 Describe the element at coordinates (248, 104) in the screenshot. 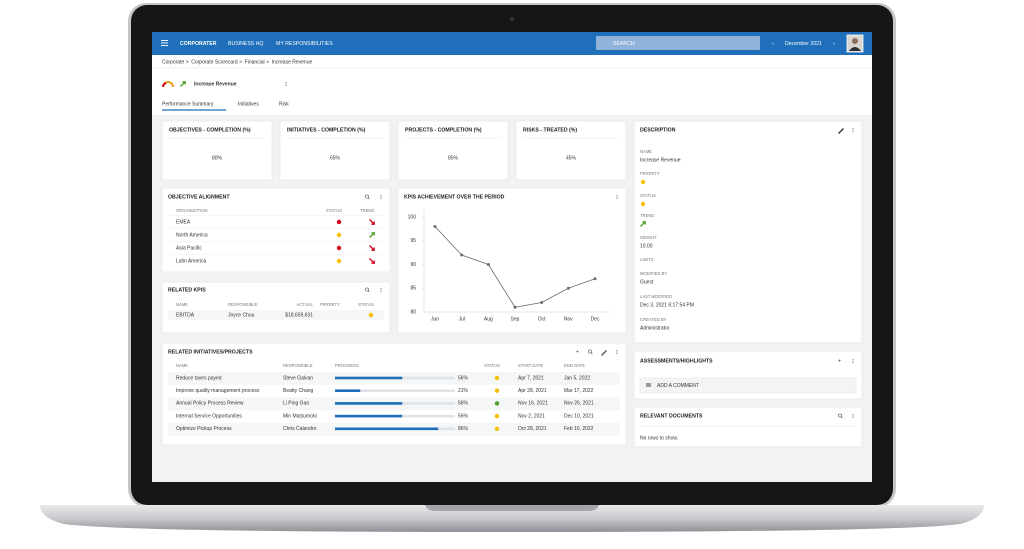

I see `tab: Initiatives` at that location.